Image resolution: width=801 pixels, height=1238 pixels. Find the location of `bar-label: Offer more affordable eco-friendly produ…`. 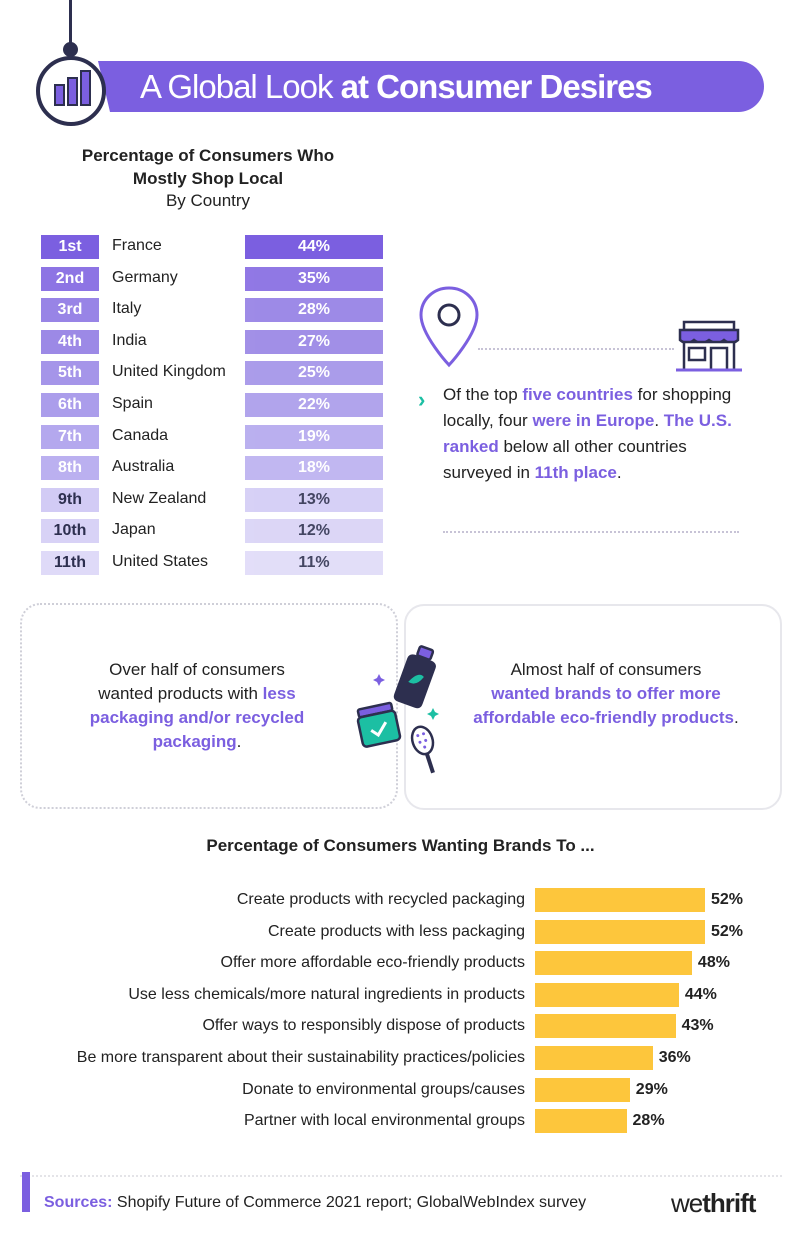

bar-label: Offer more affordable eco-friendly produ… is located at coordinates (372, 963).